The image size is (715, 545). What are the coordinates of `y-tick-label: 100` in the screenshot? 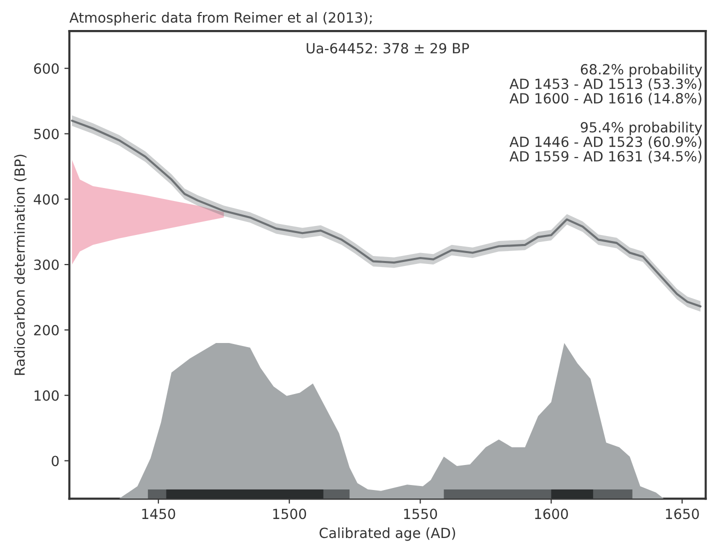 It's located at (46, 395).